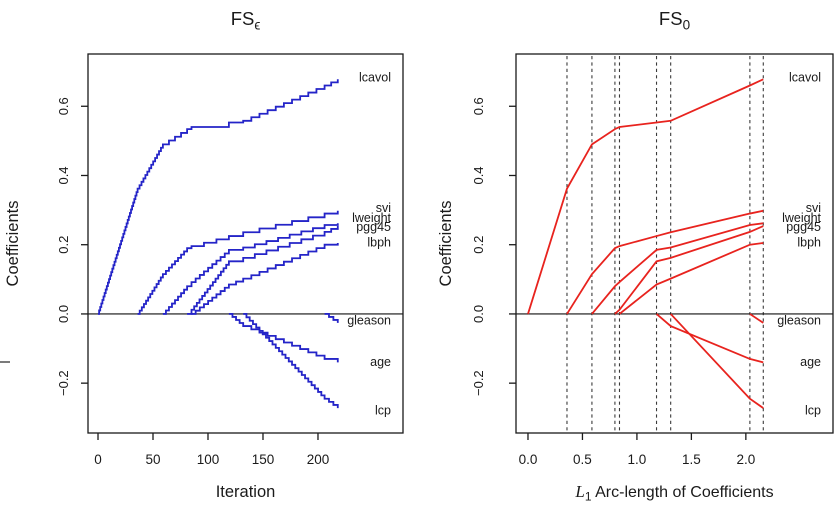 The width and height of the screenshot is (839, 511). I want to click on fs-epsilon-path-pgg45, so click(263, 270).